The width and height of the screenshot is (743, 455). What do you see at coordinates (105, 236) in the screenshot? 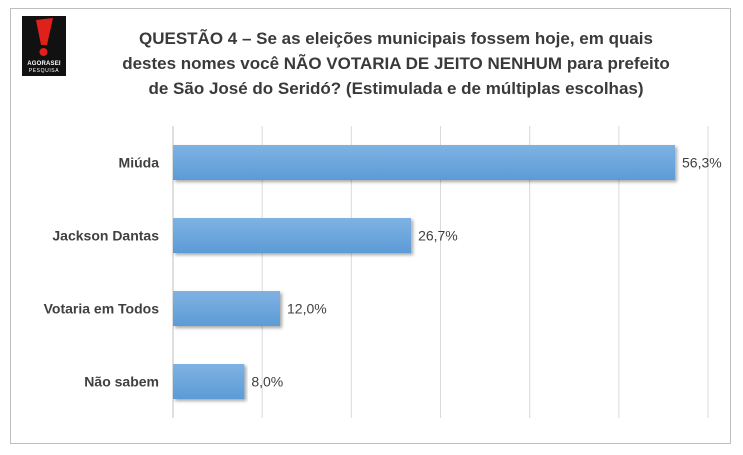
I see `category-label: Jackson Dantas` at bounding box center [105, 236].